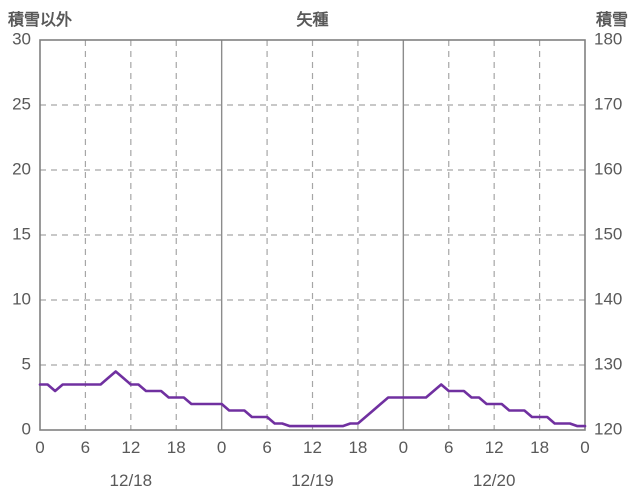 The width and height of the screenshot is (636, 501). Describe the element at coordinates (608, 233) in the screenshot. I see `right-tick-label: 150` at that location.